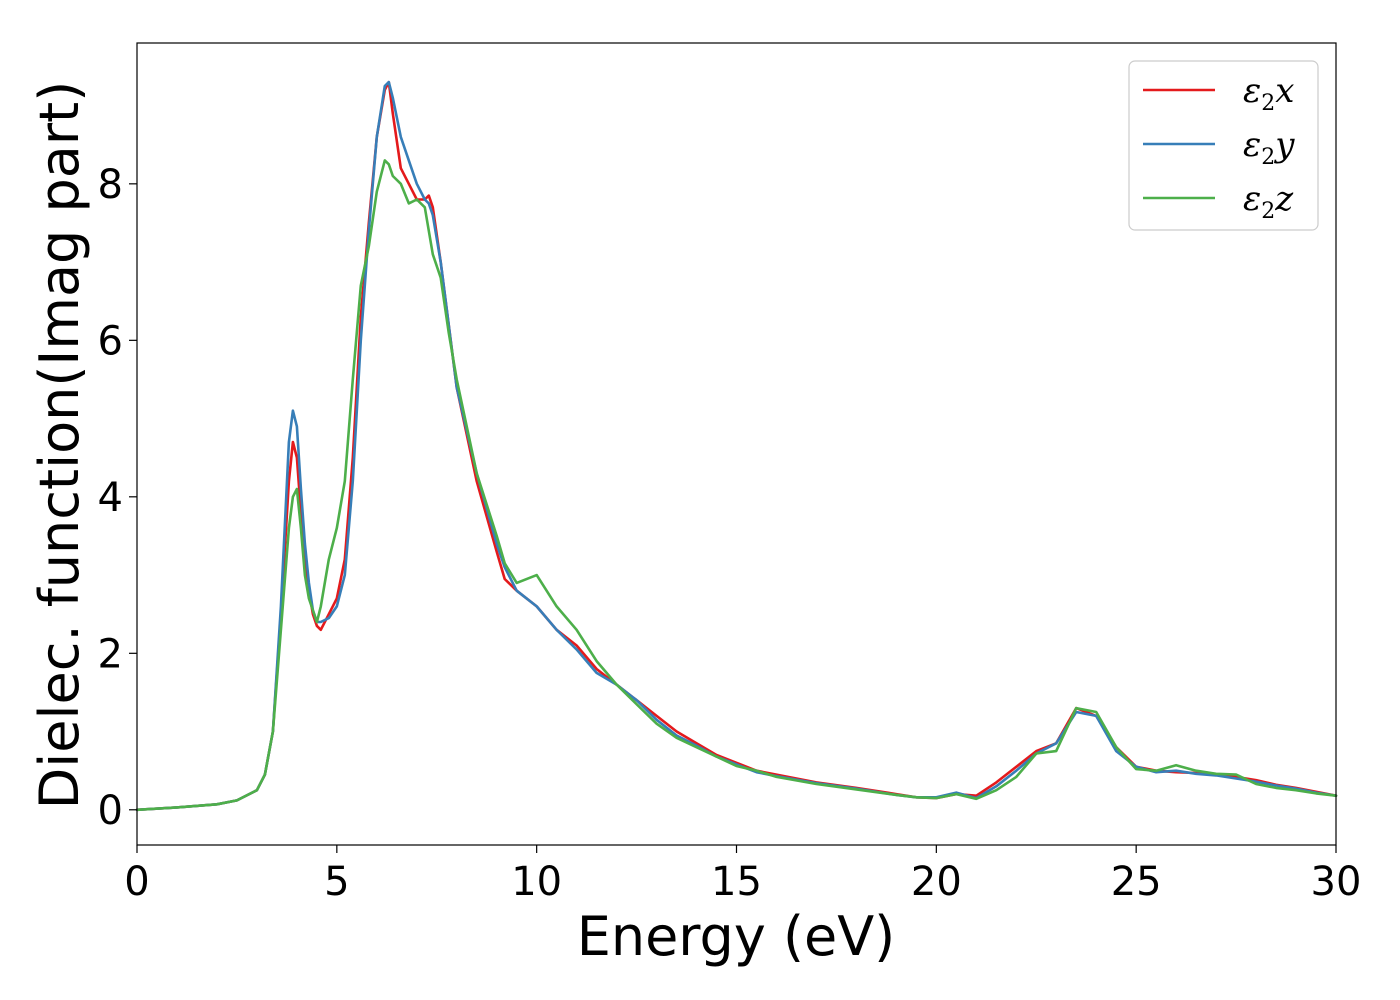 This screenshot has width=1400, height=1000. What do you see at coordinates (1219, 147) in the screenshot?
I see `legend-entries: ε2x ε2y ε2z` at bounding box center [1219, 147].